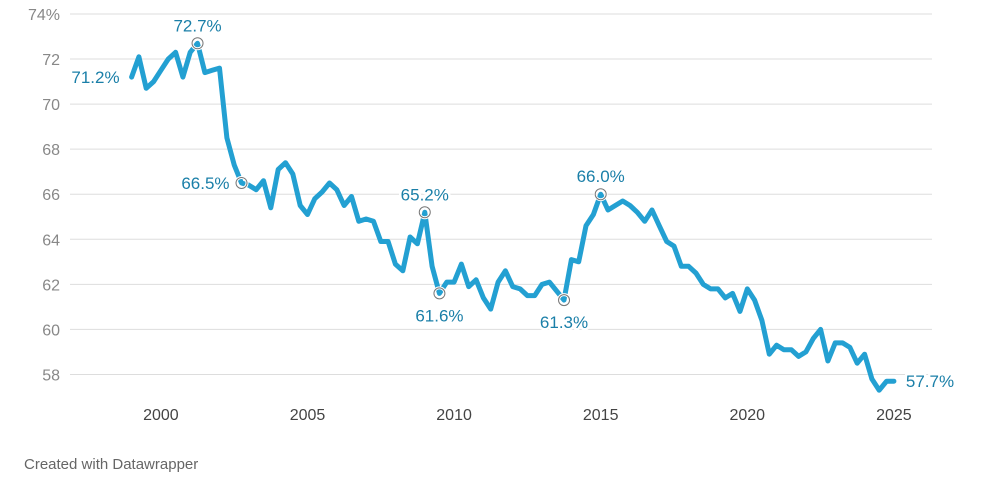 This screenshot has height=500, width=1000. Describe the element at coordinates (111, 464) in the screenshot. I see `footer-credit: Created with Datawrapper` at that location.